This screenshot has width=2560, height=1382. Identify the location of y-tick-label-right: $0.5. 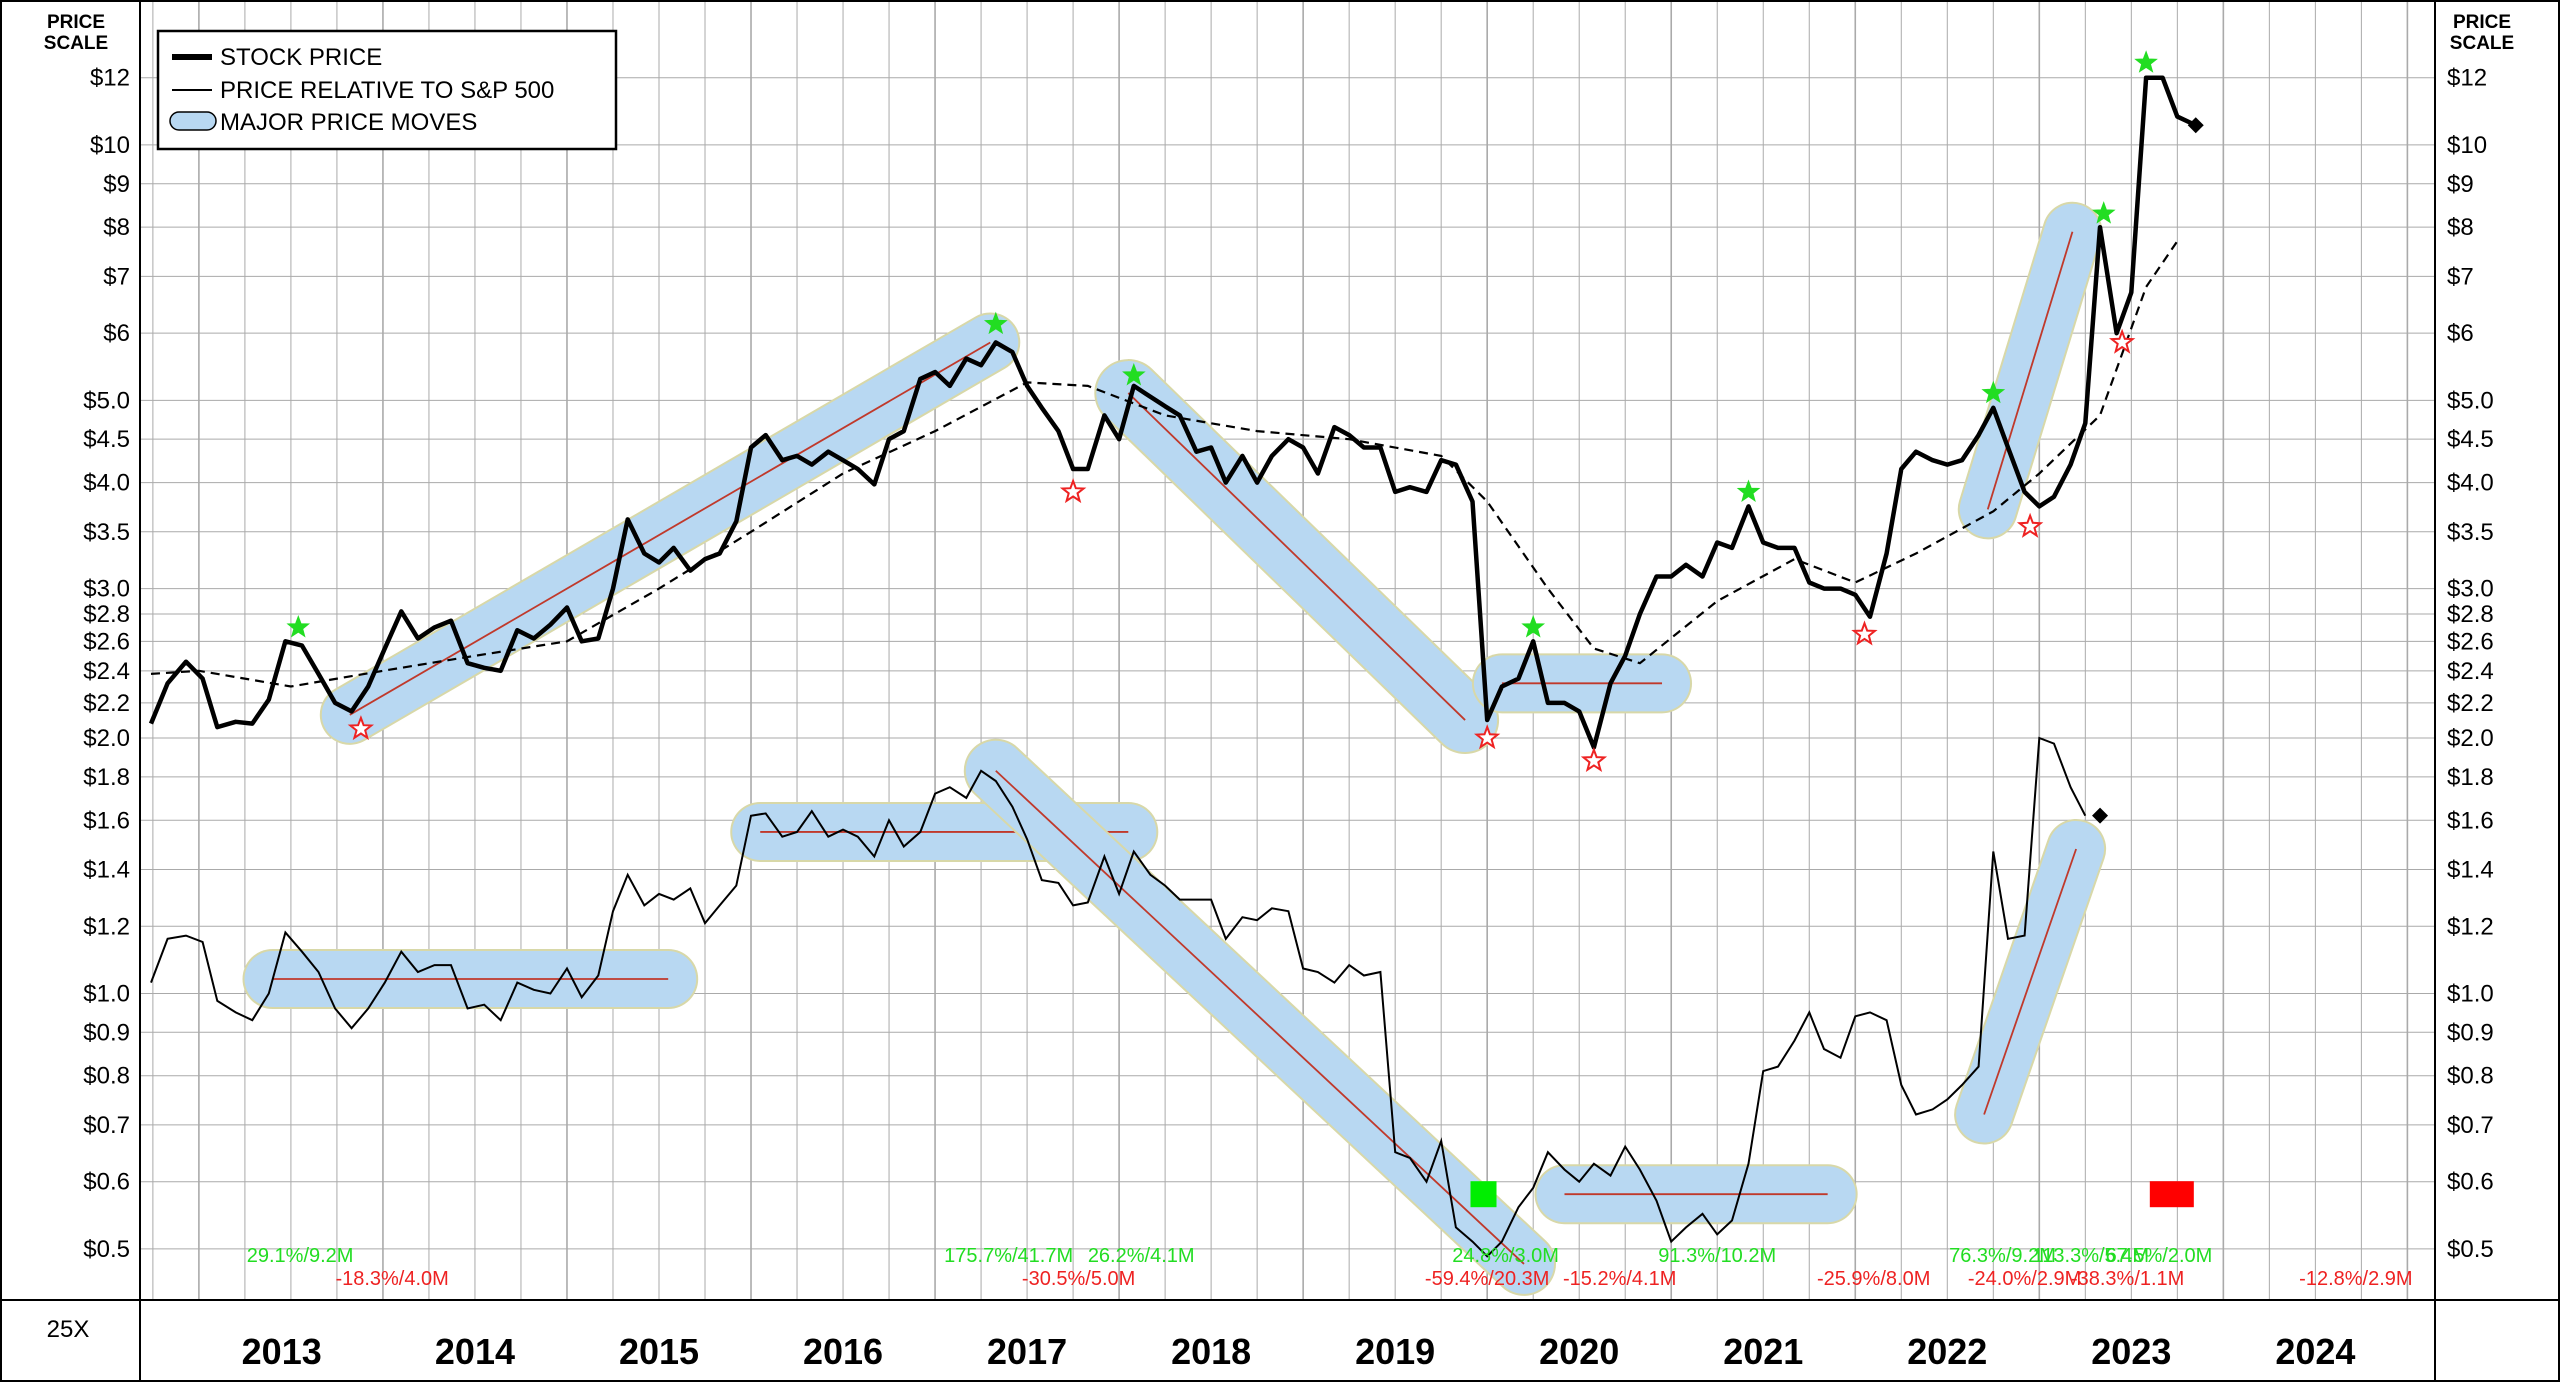
(2470, 1249).